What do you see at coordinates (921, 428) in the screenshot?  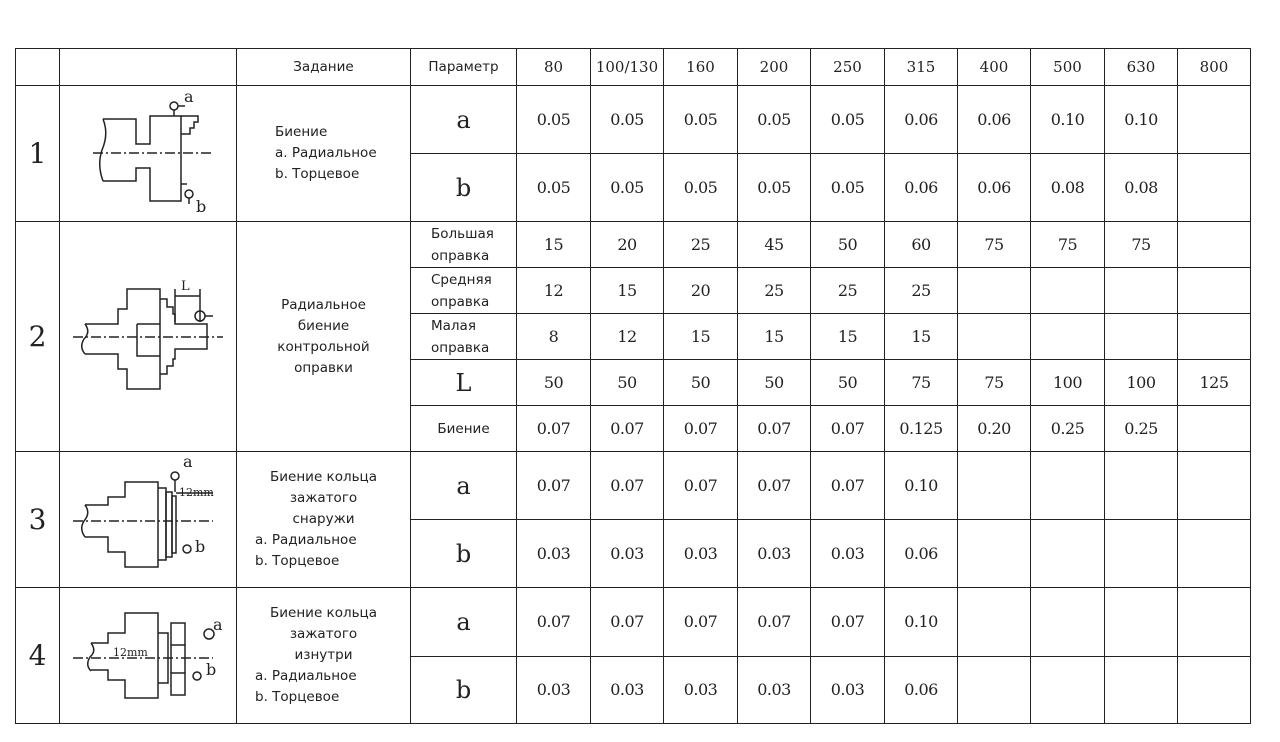 I see `value-cell: 0.125` at bounding box center [921, 428].